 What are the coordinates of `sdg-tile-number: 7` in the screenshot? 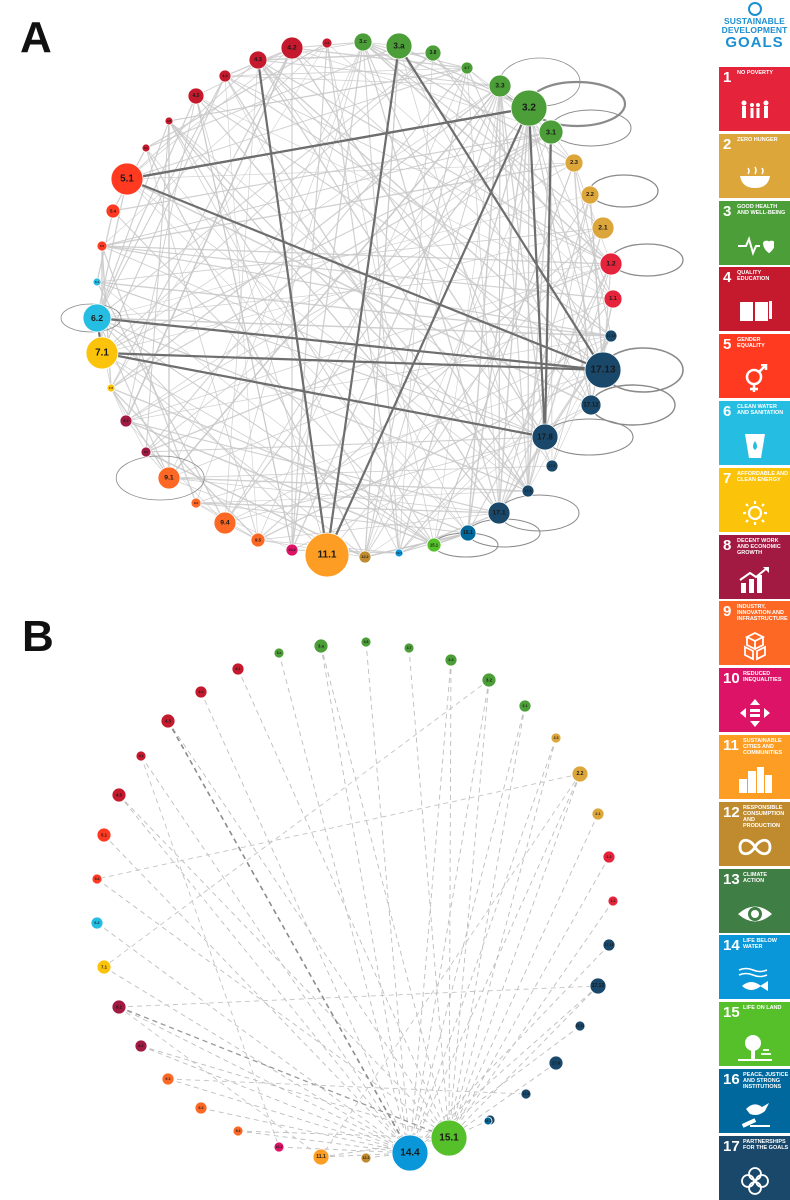 It's located at (727, 478).